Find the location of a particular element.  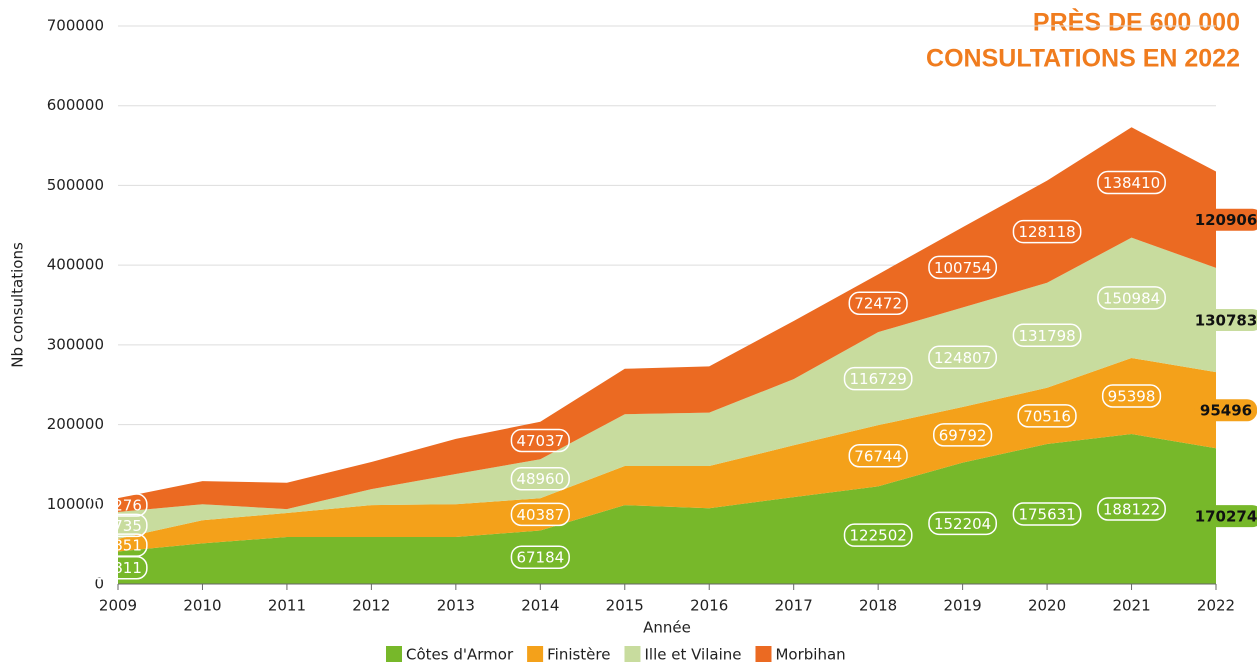

y-axis-title: Nb consultations is located at coordinates (18, 305).